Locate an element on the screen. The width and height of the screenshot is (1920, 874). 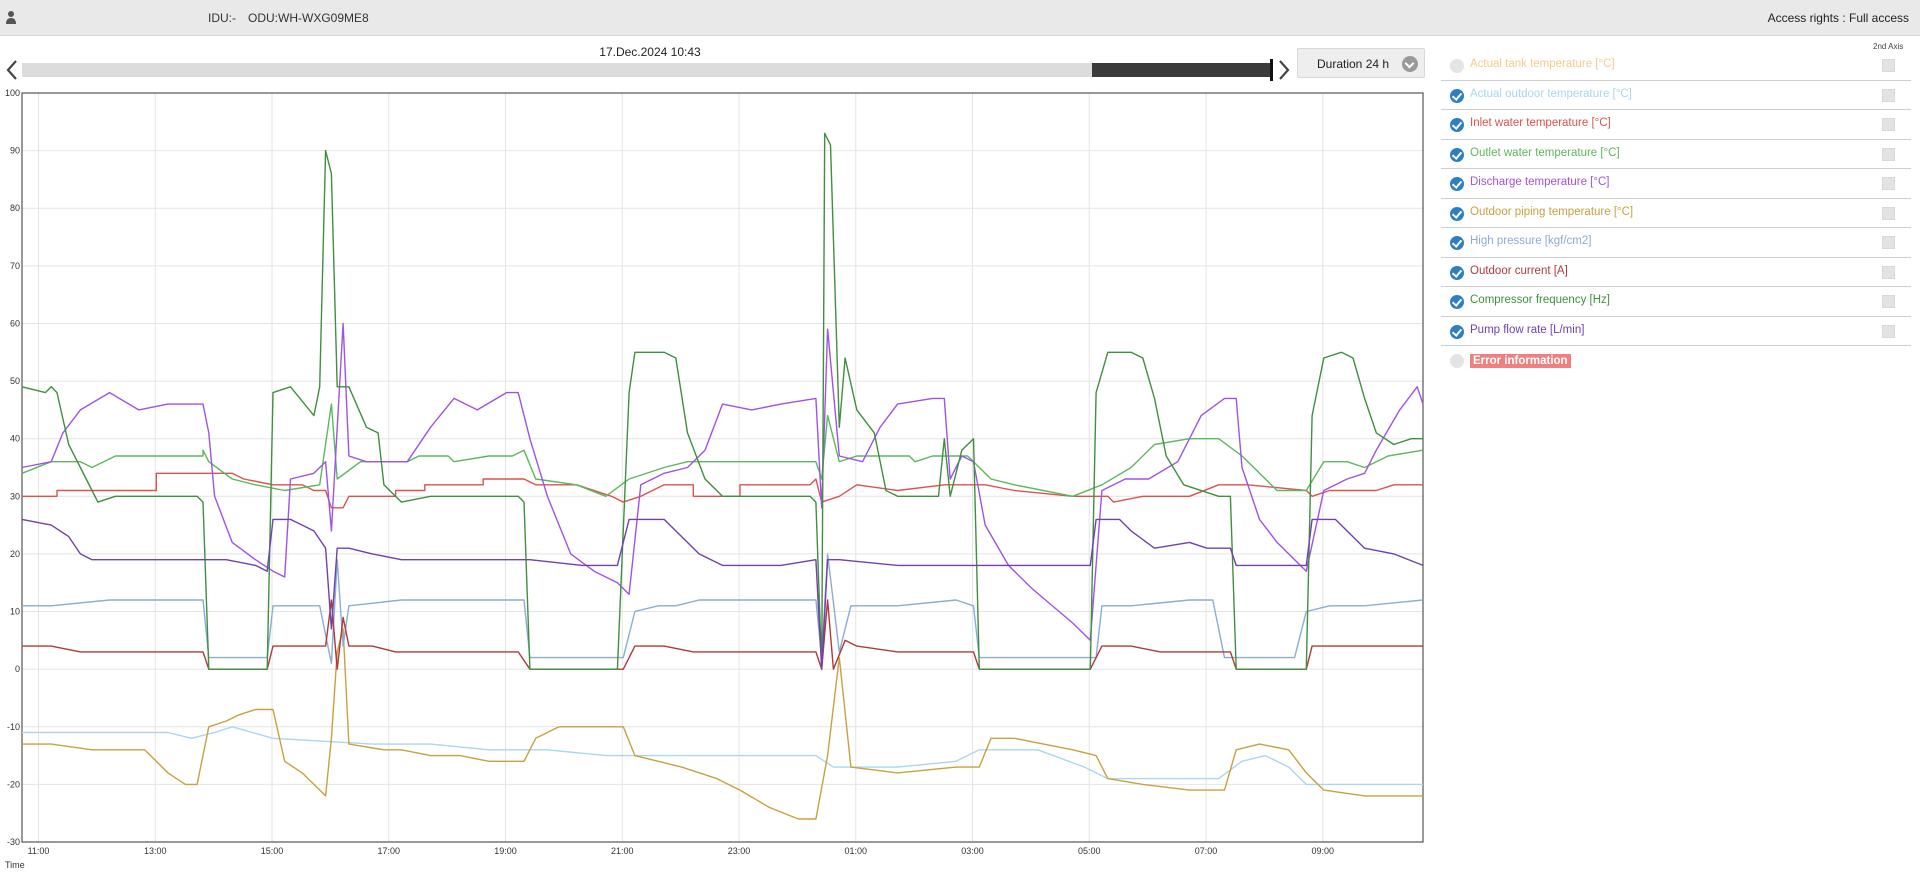
legend-item-label: High pressure [kgf/cm2] is located at coordinates (1531, 241).